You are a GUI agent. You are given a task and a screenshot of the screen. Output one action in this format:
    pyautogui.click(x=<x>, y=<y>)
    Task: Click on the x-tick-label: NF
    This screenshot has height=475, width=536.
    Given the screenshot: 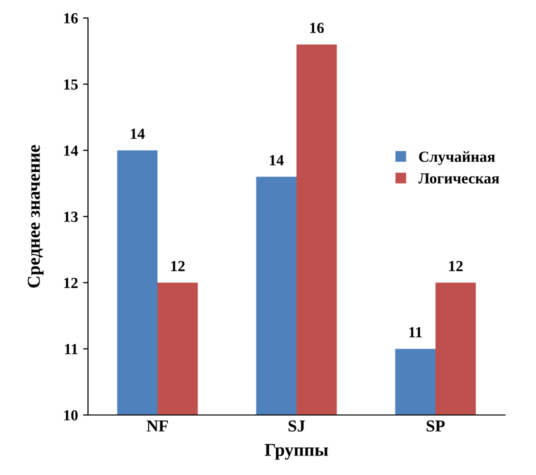 What is the action you would take?
    pyautogui.click(x=157, y=426)
    